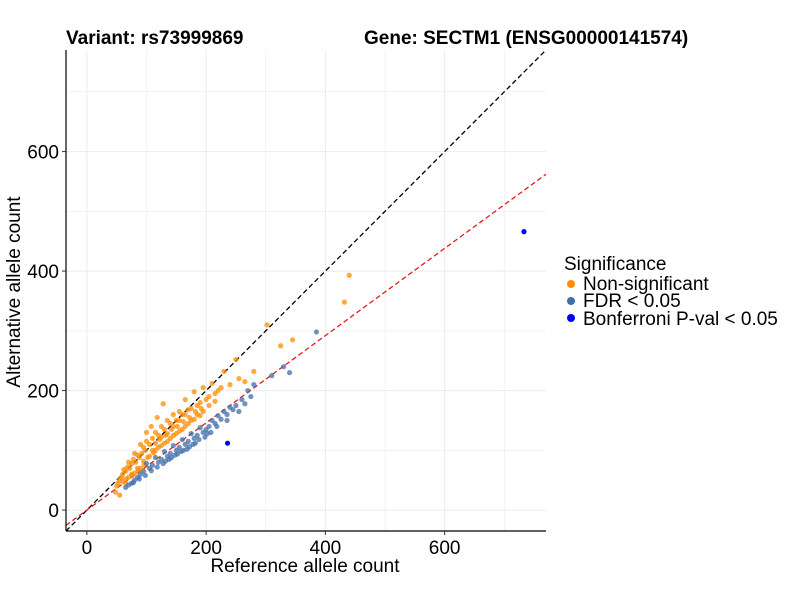 The image size is (800, 600). Describe the element at coordinates (43, 392) in the screenshot. I see `y-tick-label: 200` at that location.